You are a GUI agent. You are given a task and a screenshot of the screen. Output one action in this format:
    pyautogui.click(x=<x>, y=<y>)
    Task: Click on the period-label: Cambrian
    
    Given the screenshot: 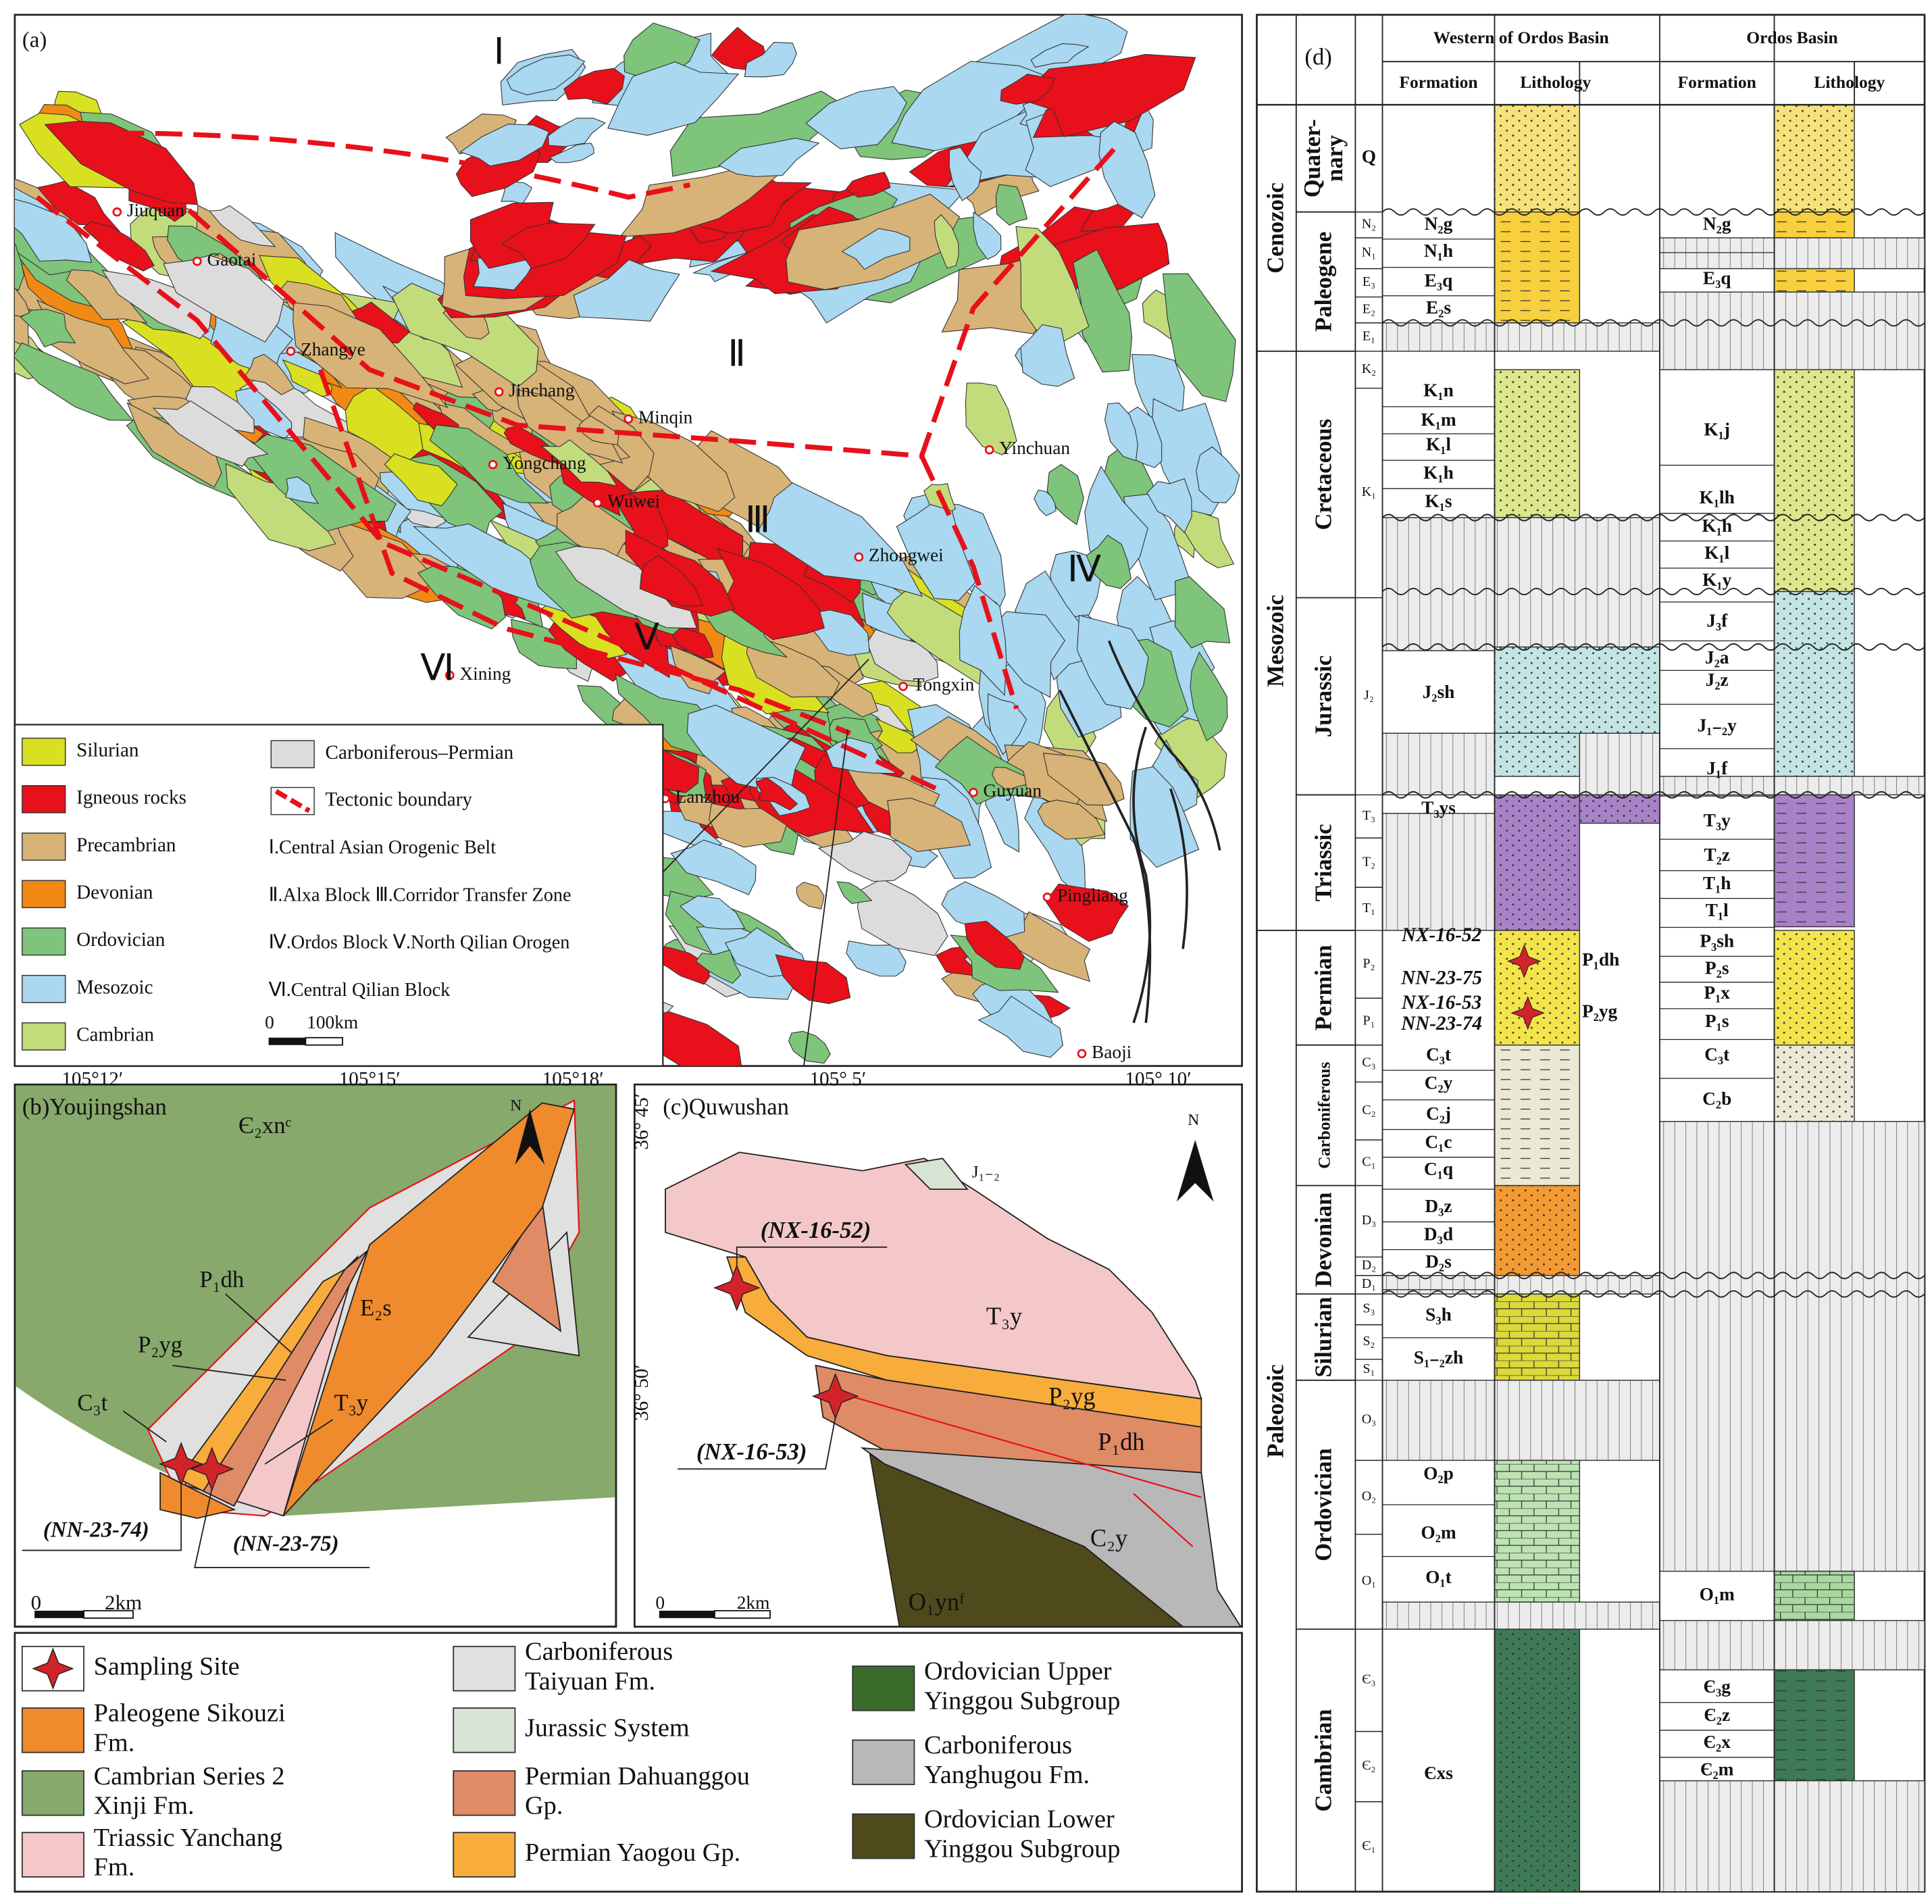 What is the action you would take?
    pyautogui.click(x=1324, y=1760)
    